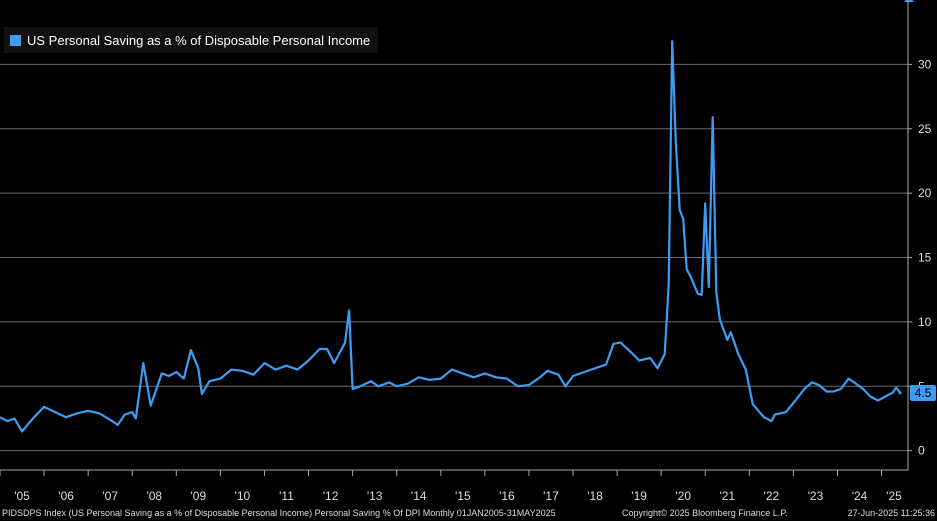 This screenshot has height=521, width=937. What do you see at coordinates (331, 496) in the screenshot?
I see `x-tick-label: '12` at bounding box center [331, 496].